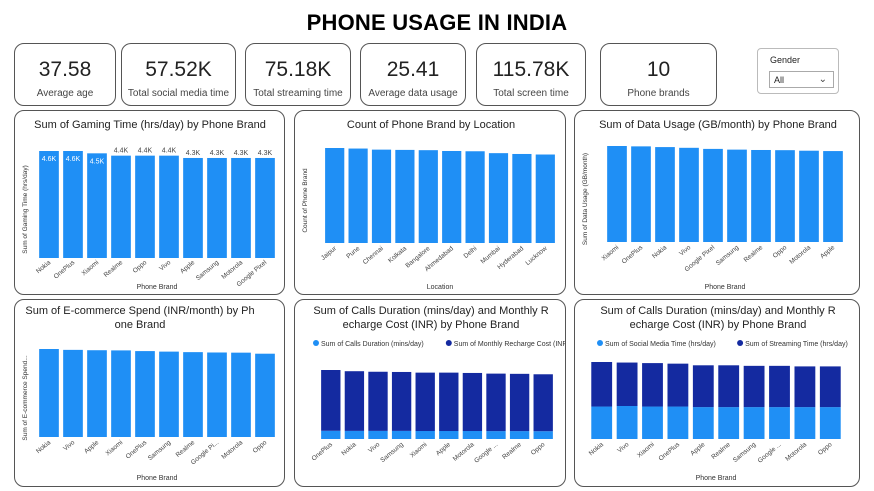 This screenshot has width=874, height=491. I want to click on x-tick-label: Kolkata, so click(397, 255).